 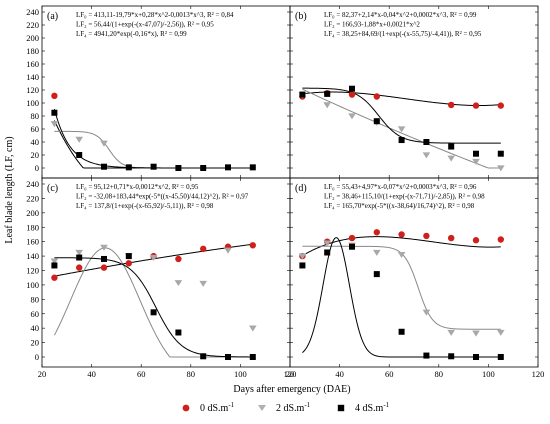 What do you see at coordinates (372, 407) in the screenshot?
I see `legend-label: 4 dS.m-1` at bounding box center [372, 407].